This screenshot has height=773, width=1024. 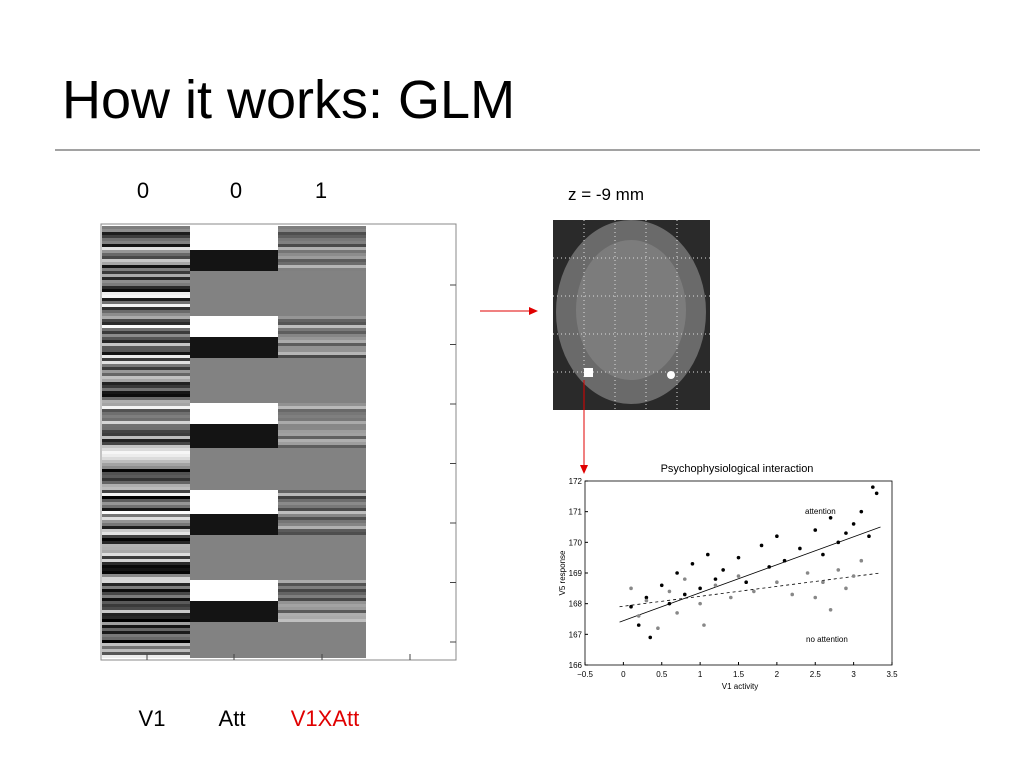 What do you see at coordinates (631, 310) in the screenshot?
I see `brain-matter` at bounding box center [631, 310].